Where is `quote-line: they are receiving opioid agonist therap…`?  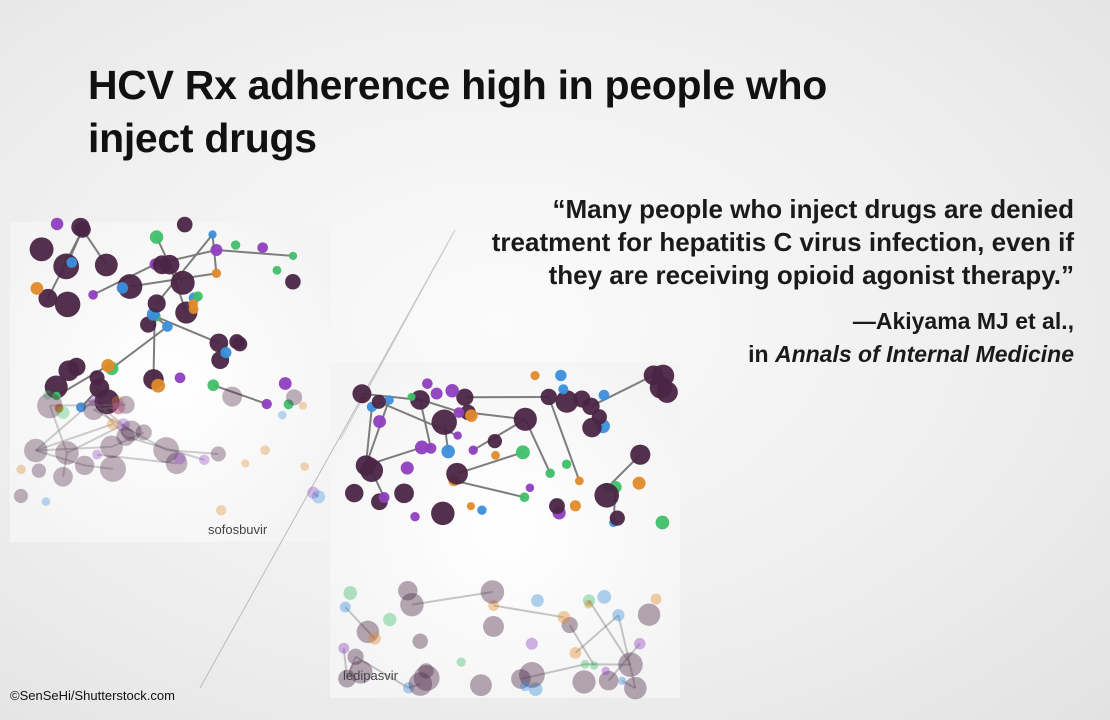 quote-line: they are receiving opioid agonist therap… is located at coordinates (811, 275).